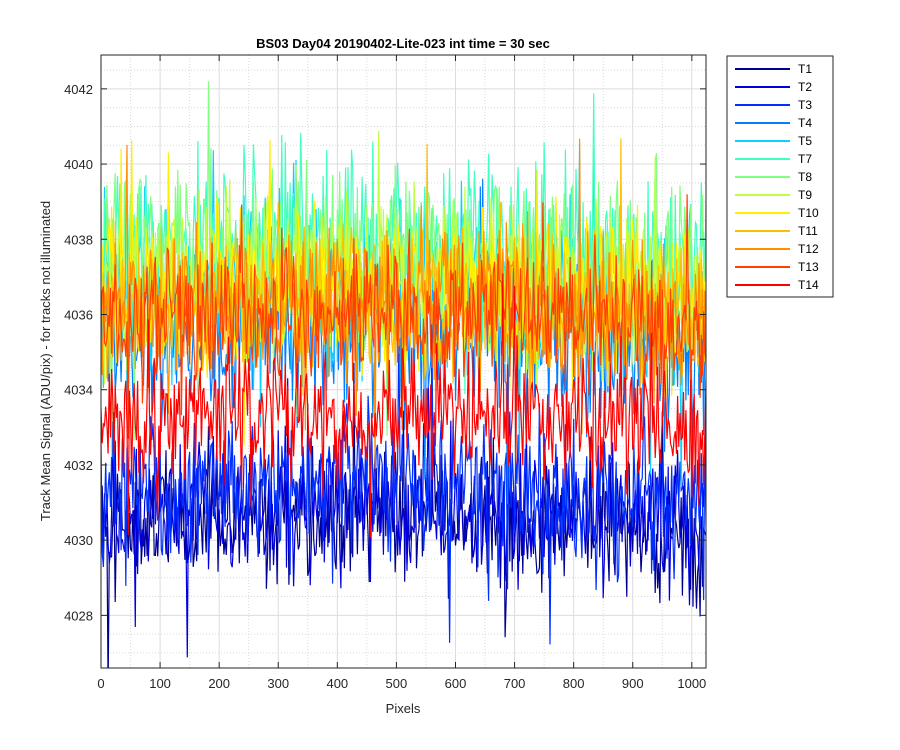 The width and height of the screenshot is (900, 750). I want to click on x-tick-label: 300, so click(278, 683).